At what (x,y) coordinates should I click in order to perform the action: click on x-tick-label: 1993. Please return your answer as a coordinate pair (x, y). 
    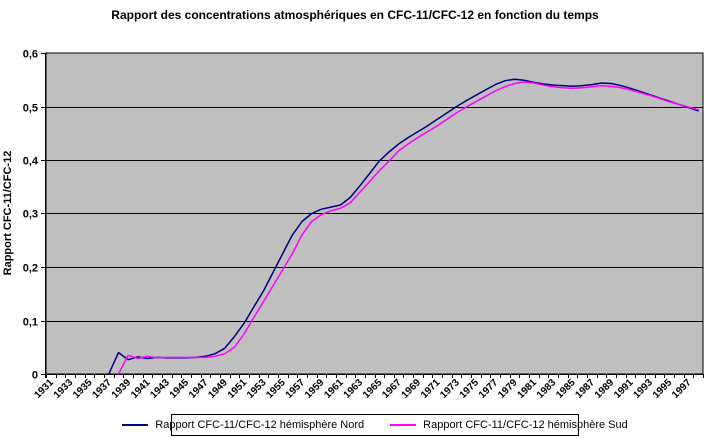
    Looking at the image, I should click on (643, 389).